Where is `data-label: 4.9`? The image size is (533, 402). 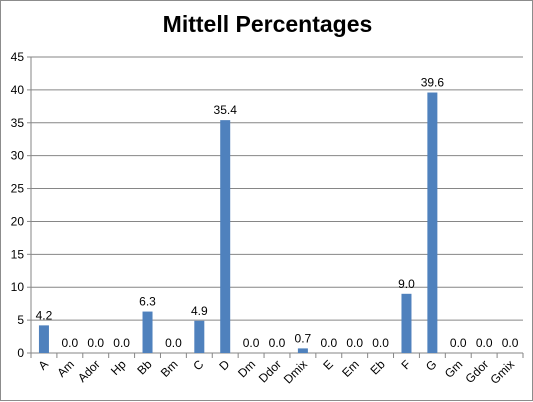 data-label: 4.9 is located at coordinates (199, 311).